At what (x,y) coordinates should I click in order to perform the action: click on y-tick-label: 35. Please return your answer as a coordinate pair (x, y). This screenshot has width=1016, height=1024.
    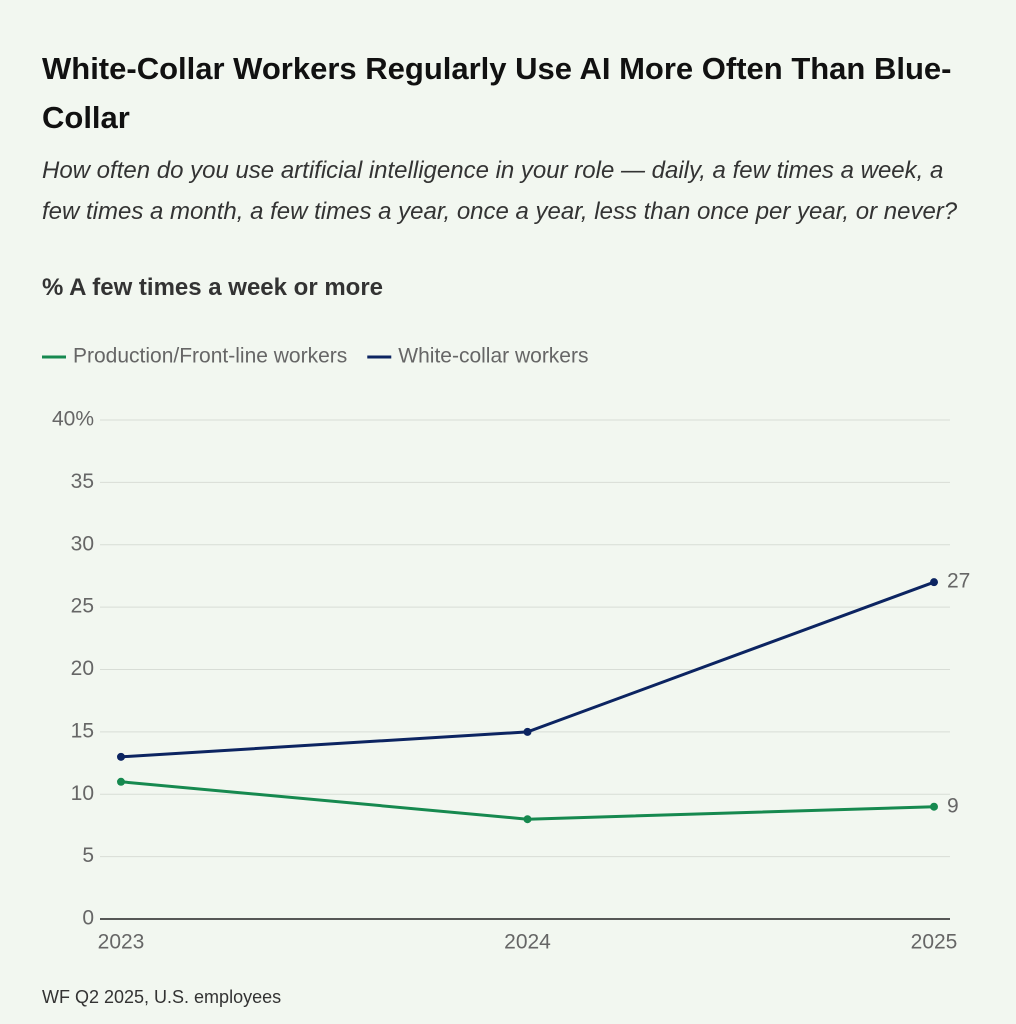
    Looking at the image, I should click on (82, 481).